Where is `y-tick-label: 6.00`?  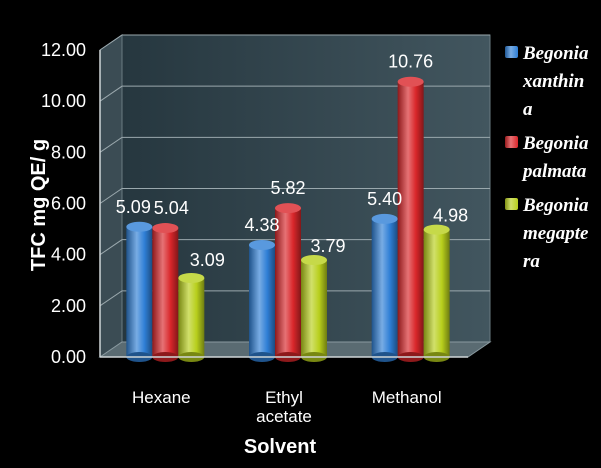
y-tick-label: 6.00 is located at coordinates (68, 204).